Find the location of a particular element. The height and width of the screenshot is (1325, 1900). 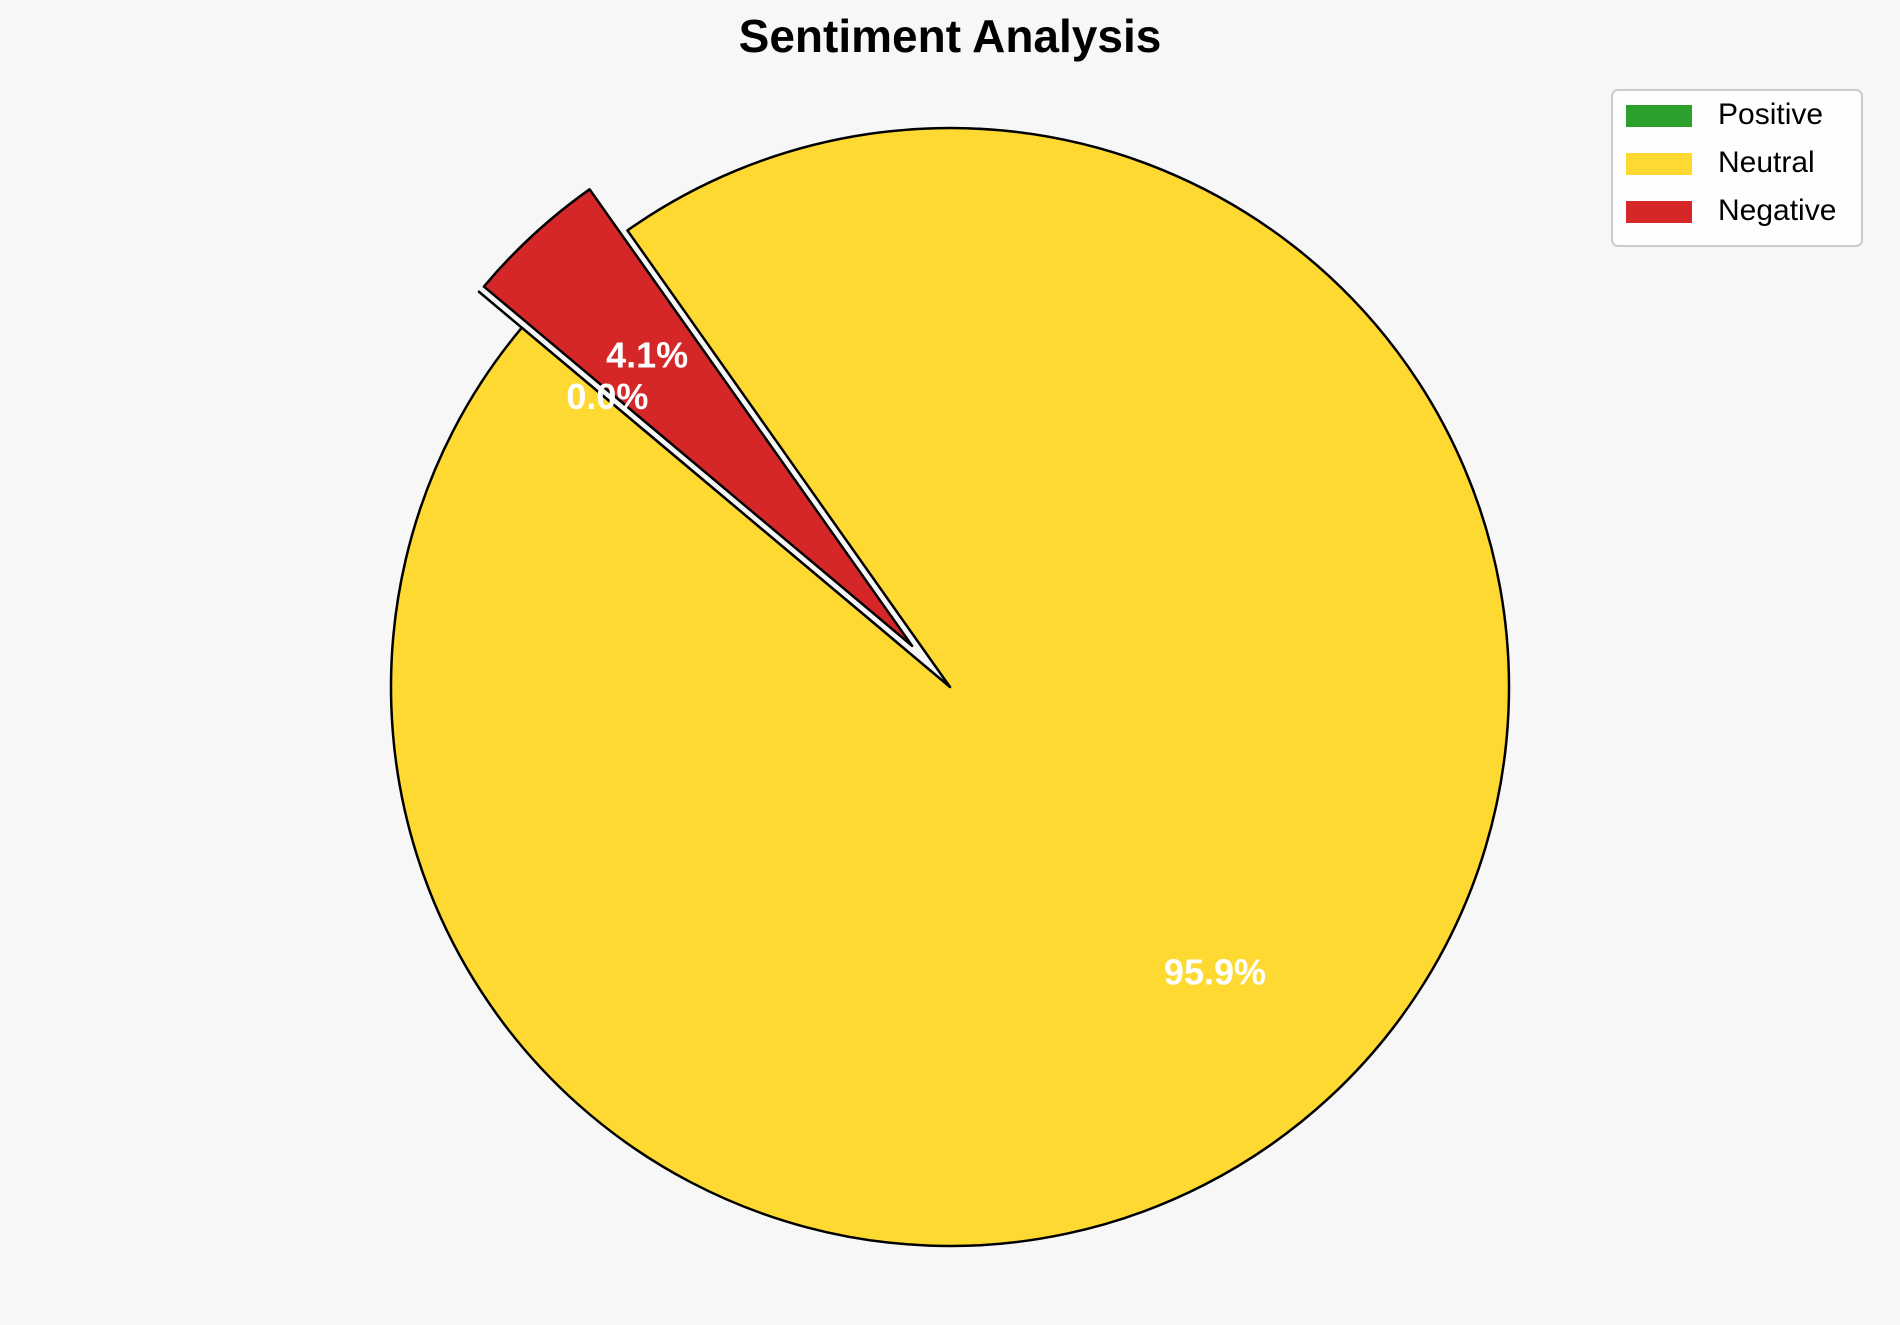

slice-label: 0.0% is located at coordinates (607, 396).